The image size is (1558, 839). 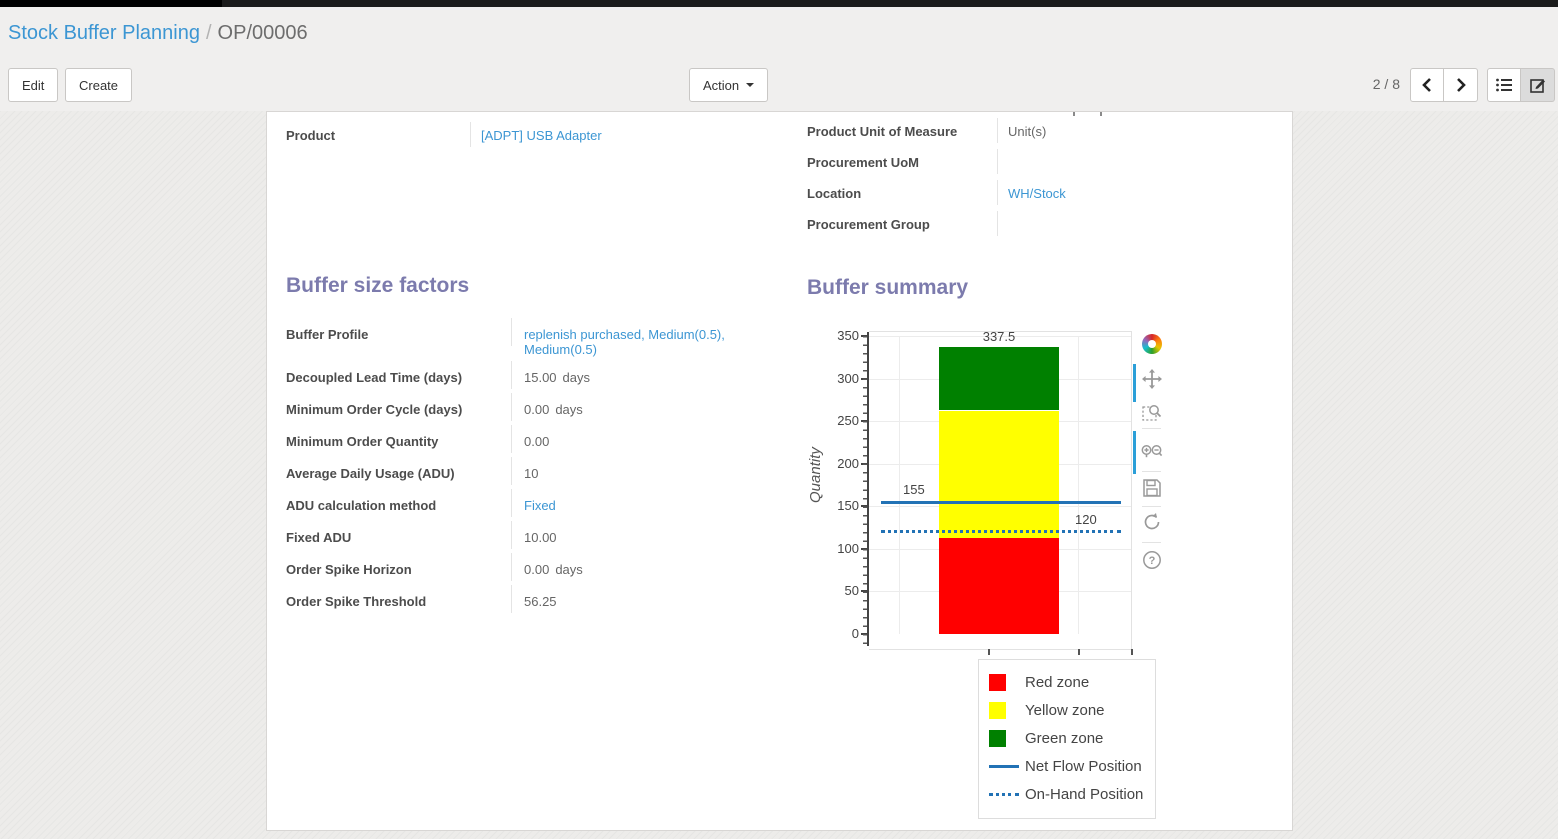 I want to click on line-value-label: 120, so click(x=1086, y=519).